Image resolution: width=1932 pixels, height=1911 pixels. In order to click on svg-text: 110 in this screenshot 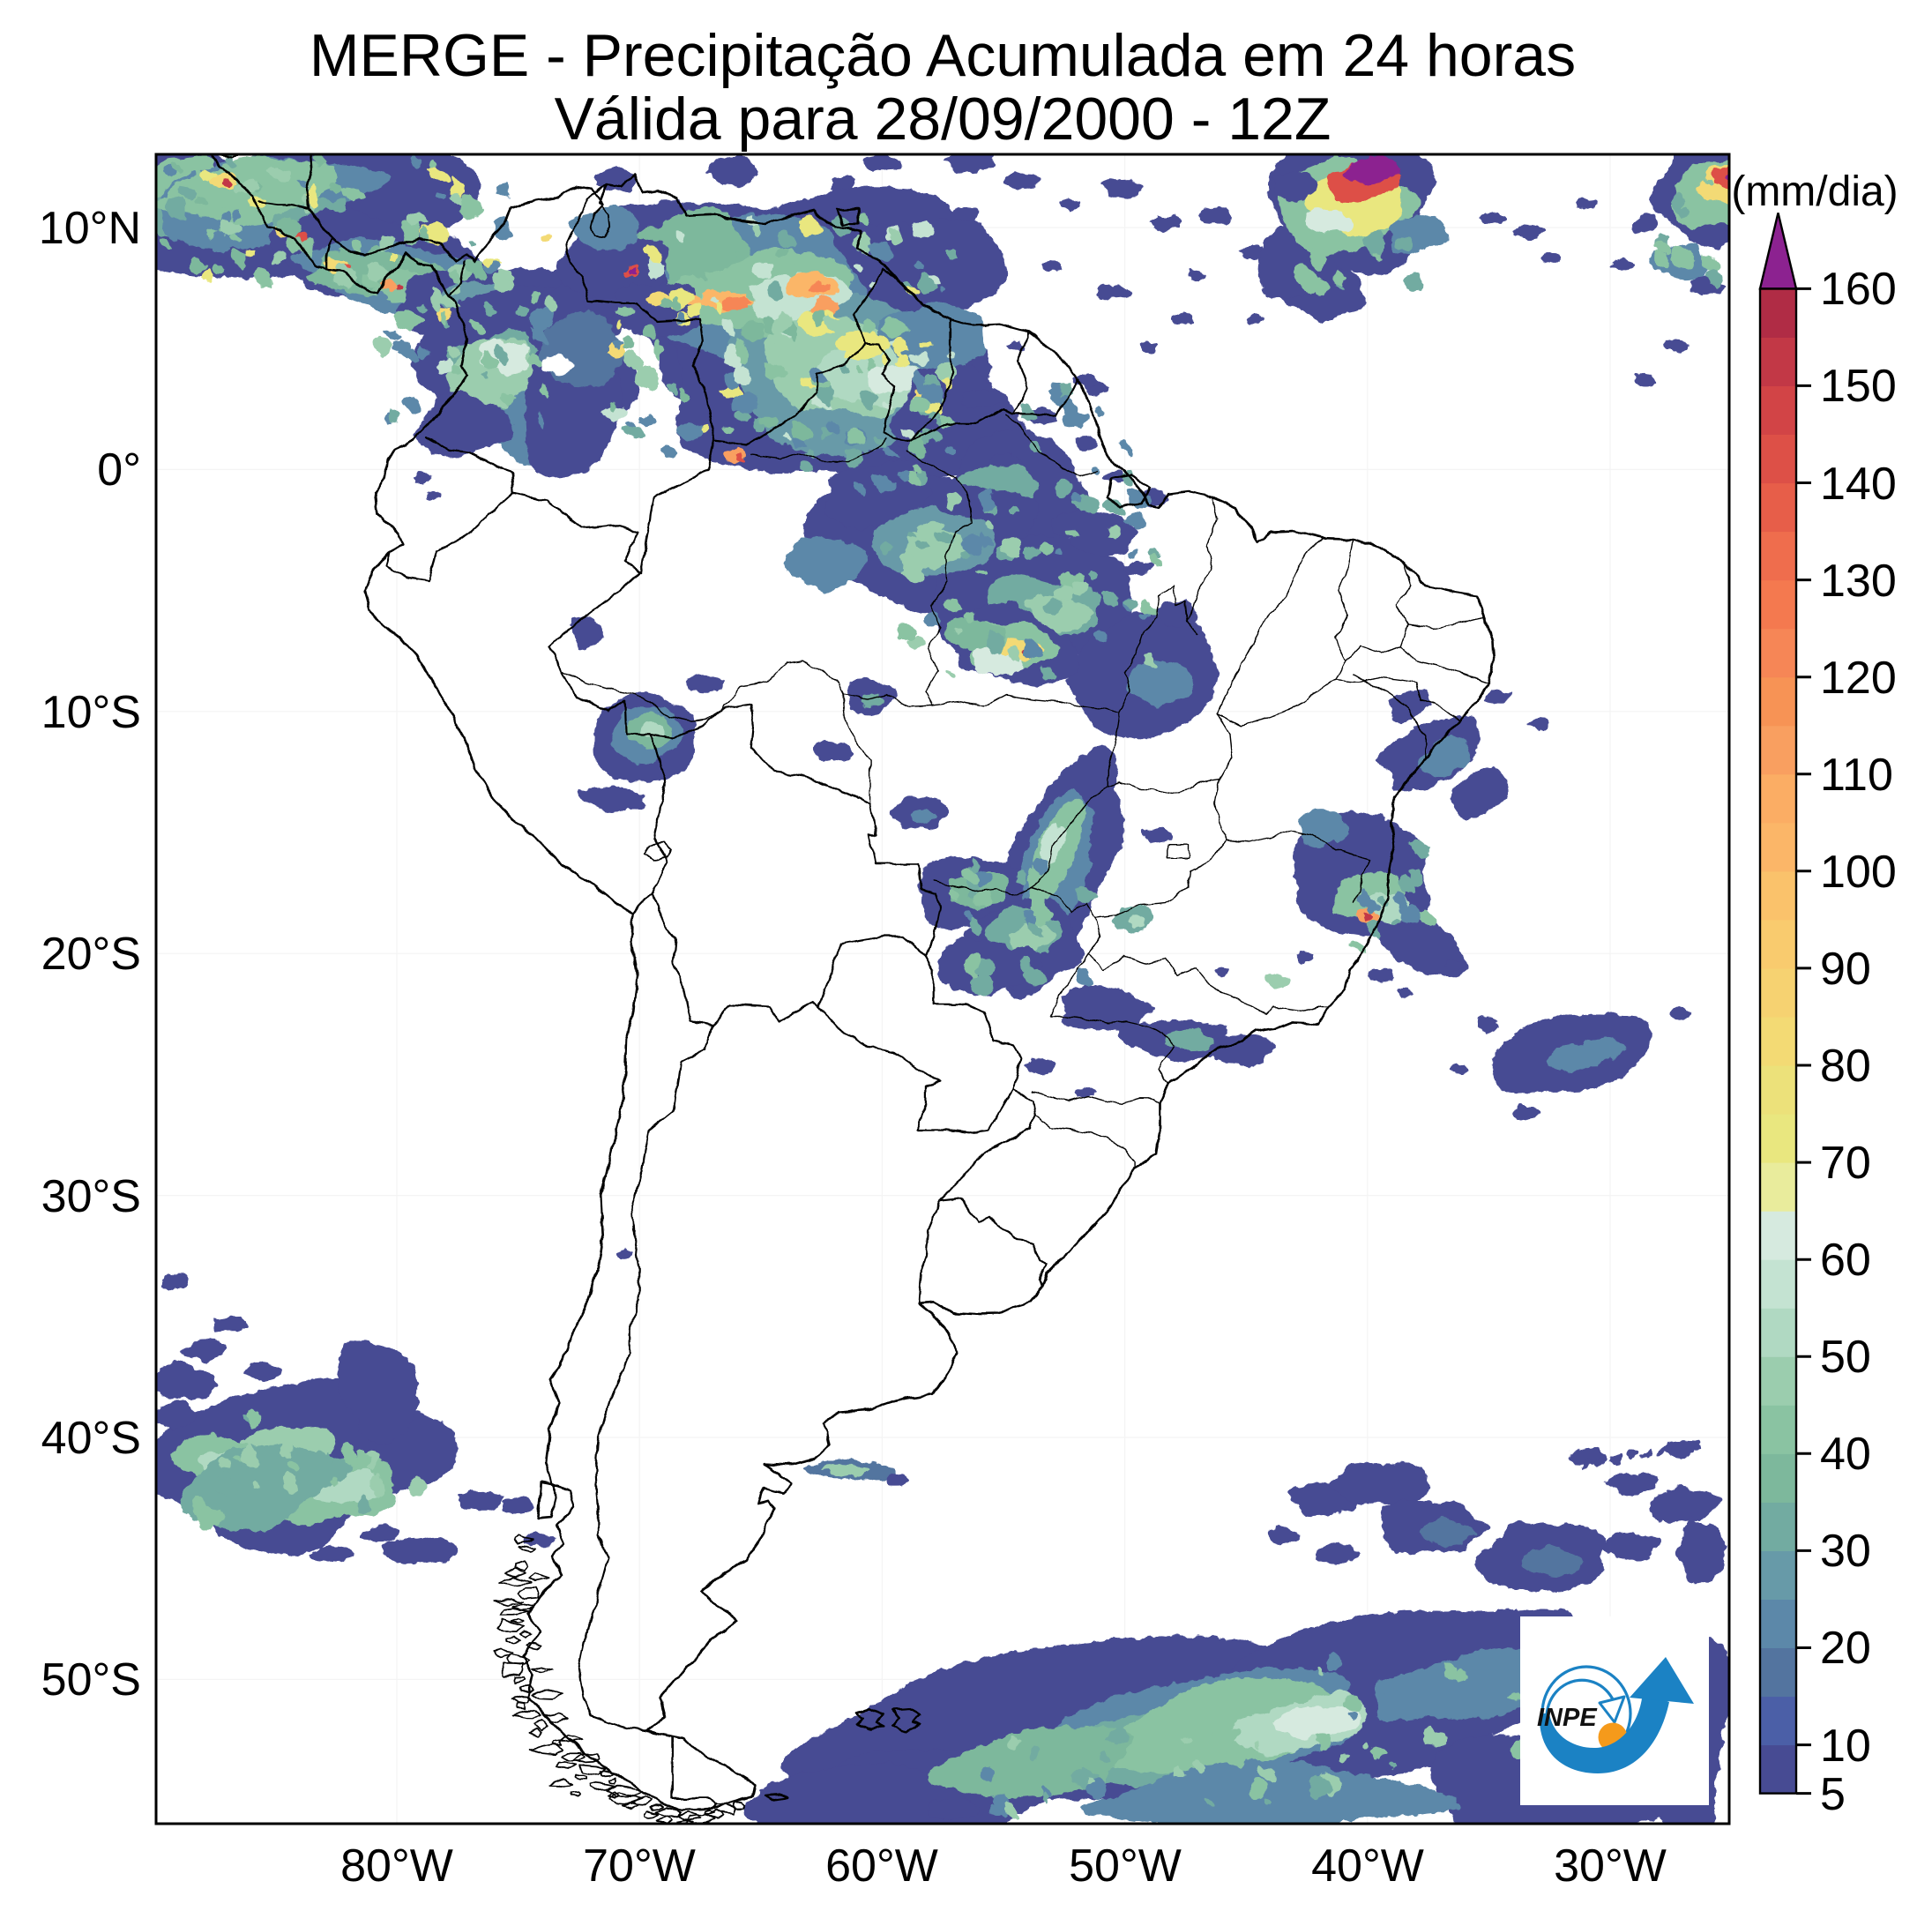, I will do `click(1856, 776)`.